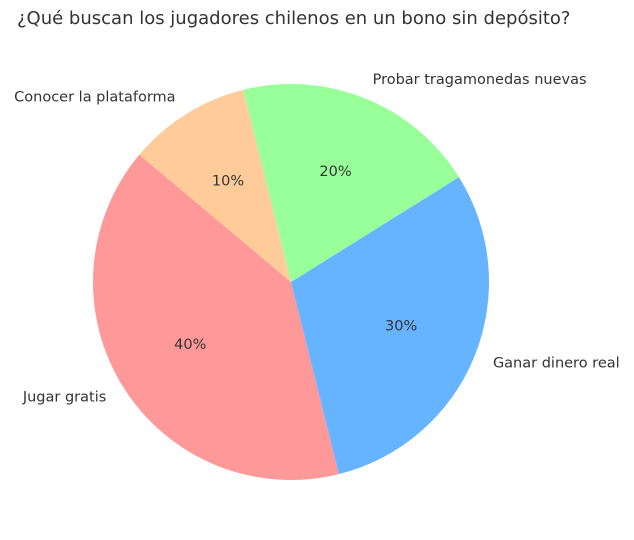 The width and height of the screenshot is (634, 540). I want to click on pie-category-label: Probar tragamonedas nuevas, so click(480, 80).